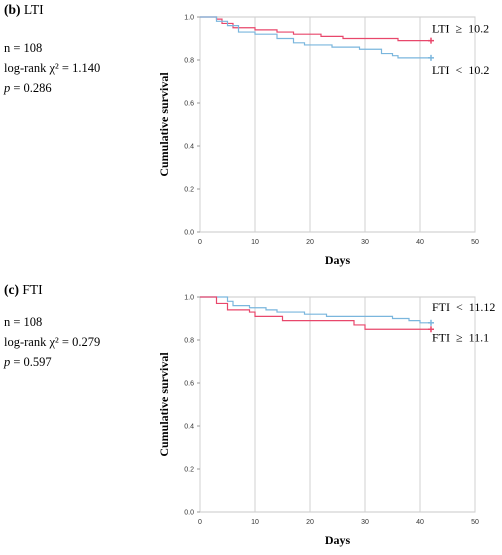 The height and width of the screenshot is (555, 502). I want to click on stat-p: p = 0.286, so click(28, 88).